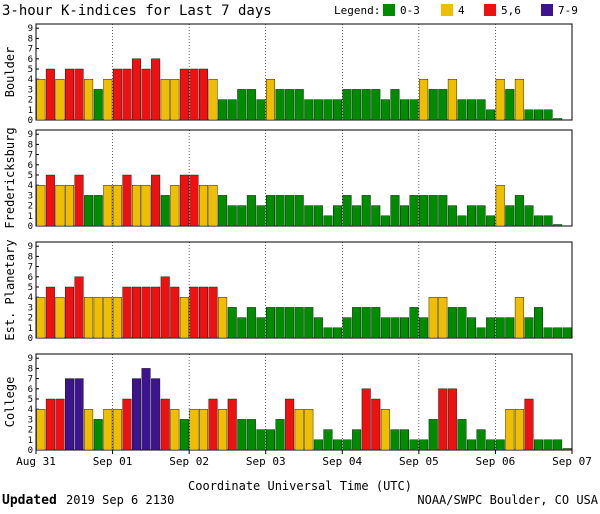 The width and height of the screenshot is (600, 514). I want to click on legend: 0-3 4 5,6 7-9, so click(480, 10).